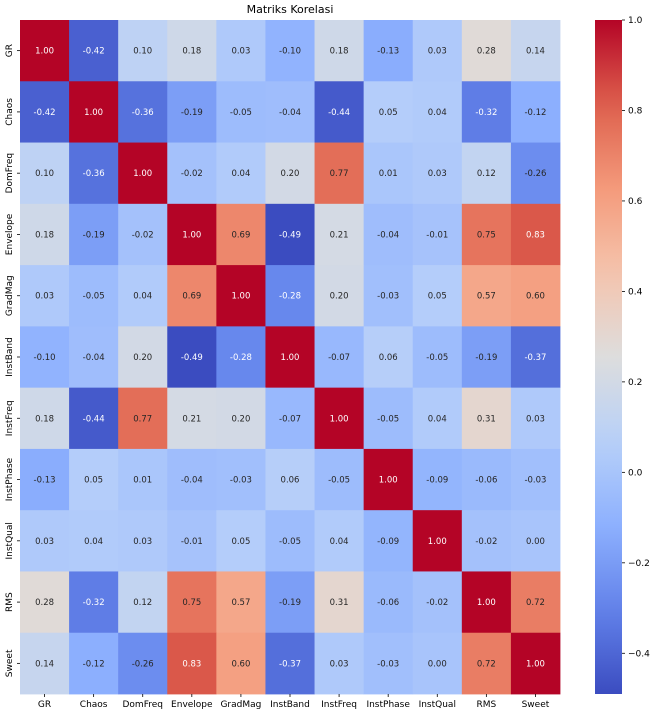 The width and height of the screenshot is (660, 712). I want to click on cell-value-label: -0.12, so click(94, 664).